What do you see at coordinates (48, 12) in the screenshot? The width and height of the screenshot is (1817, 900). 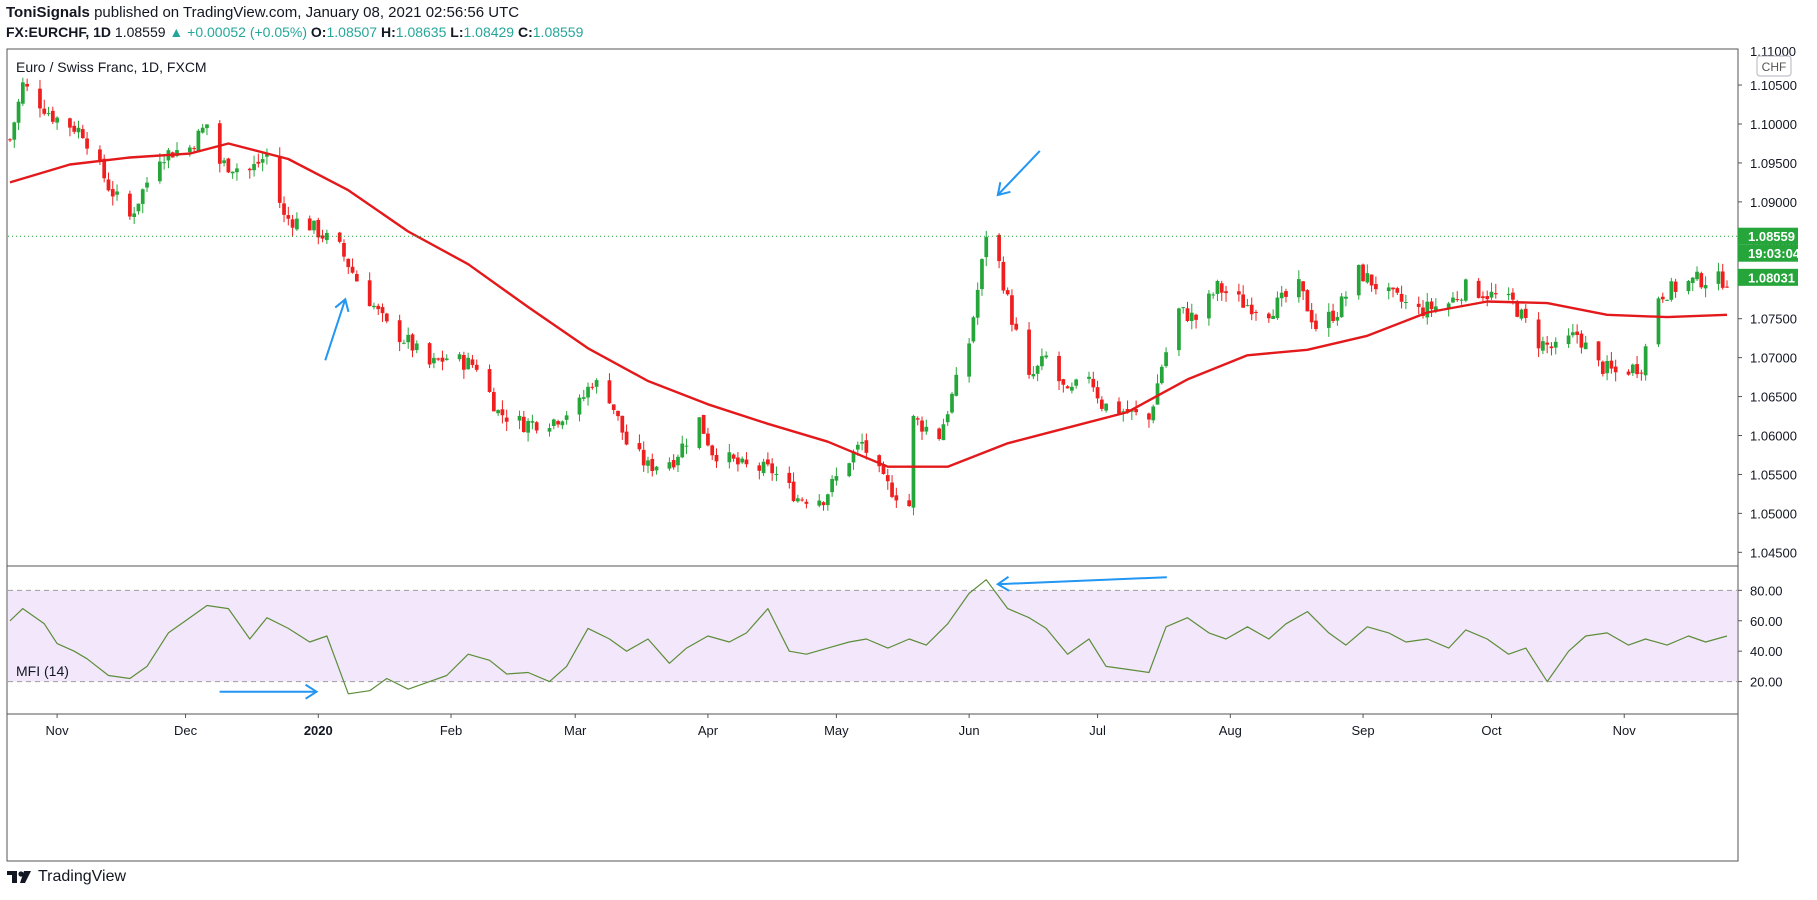 I see `publisher-name: ToniSignals` at bounding box center [48, 12].